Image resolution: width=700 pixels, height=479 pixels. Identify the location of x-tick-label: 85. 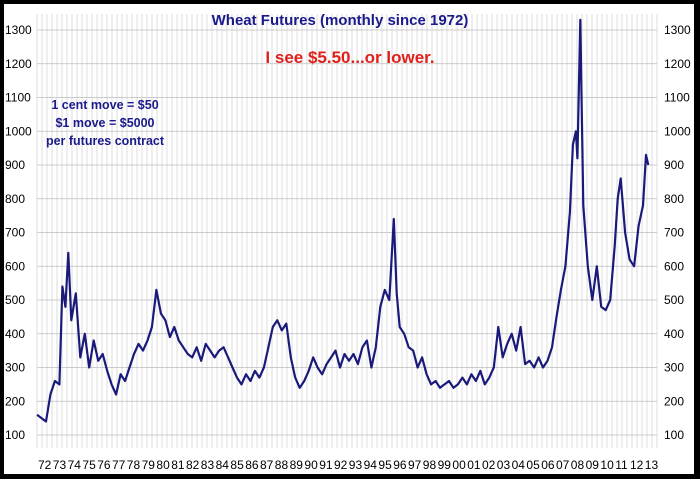
(237, 465).